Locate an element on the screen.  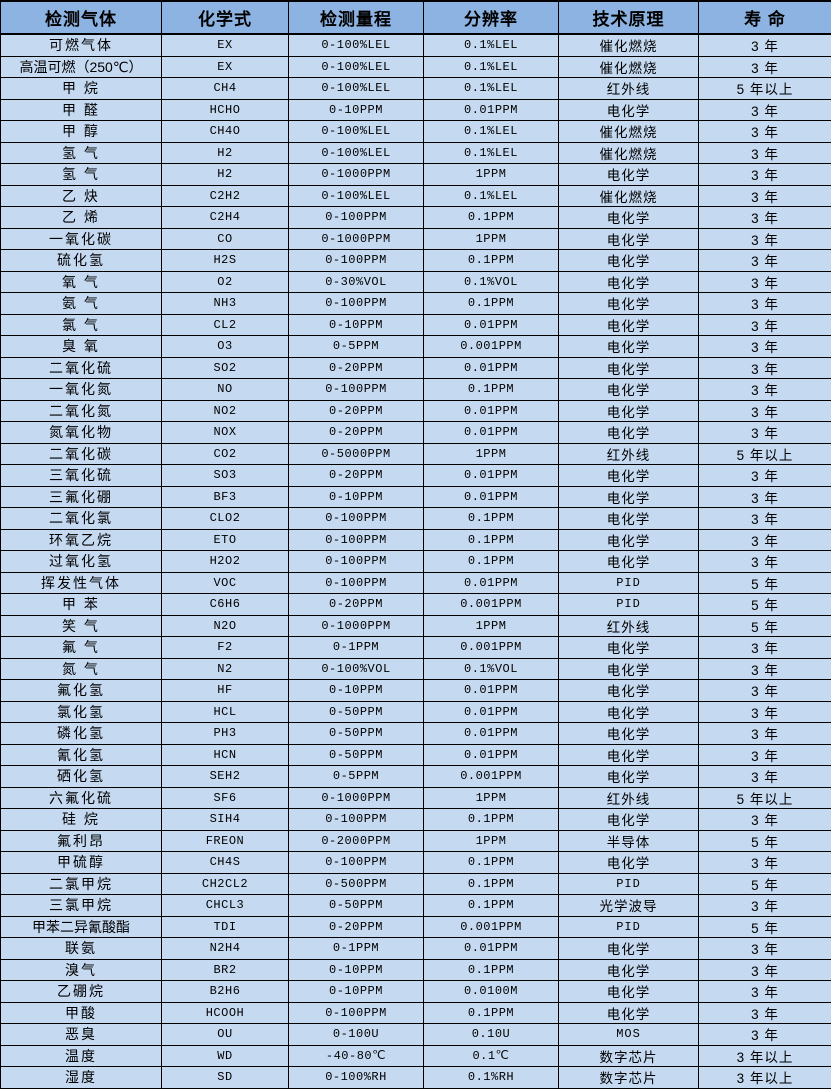
cell-formula: F2 is located at coordinates (225, 648).